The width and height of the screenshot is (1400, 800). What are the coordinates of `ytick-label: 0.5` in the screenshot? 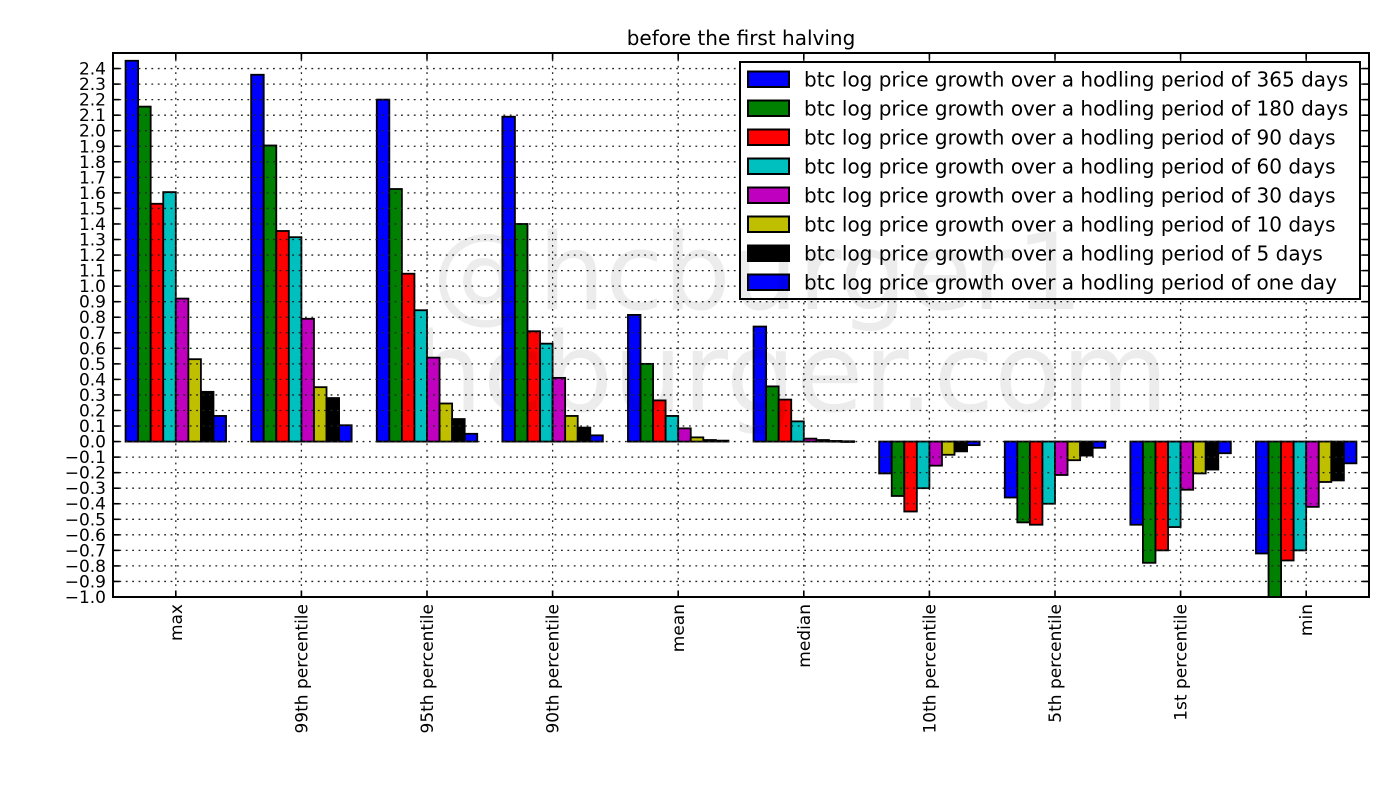 It's located at (92, 365).